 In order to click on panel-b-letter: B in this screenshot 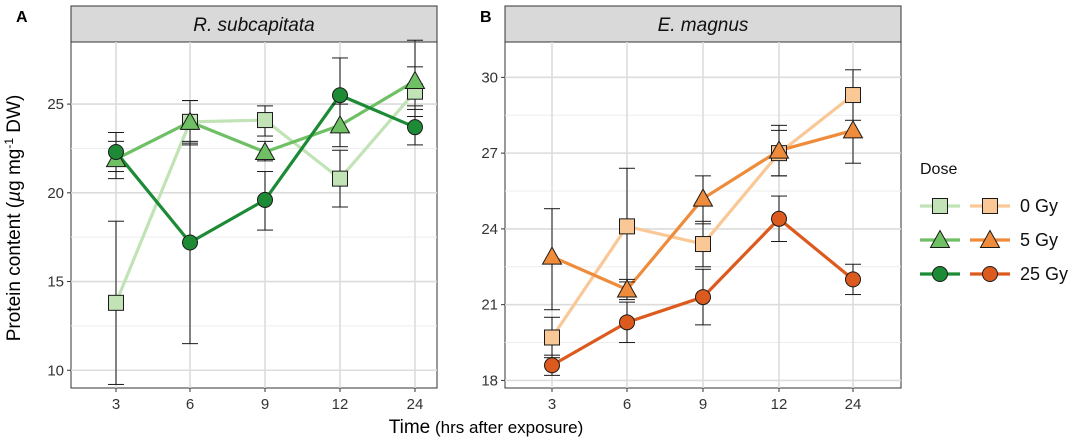, I will do `click(486, 17)`.